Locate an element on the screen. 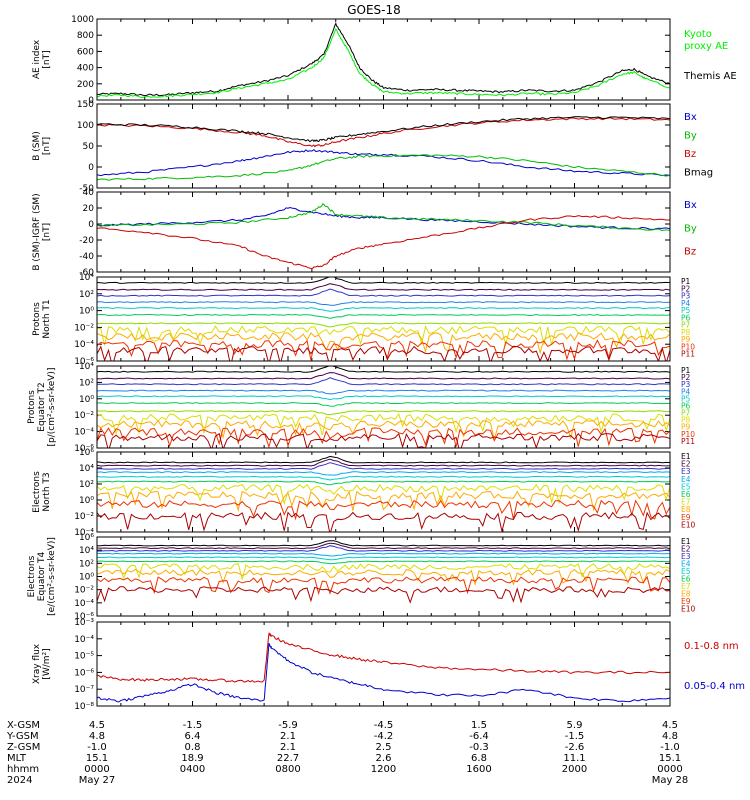  y-tick-label: 10² is located at coordinates (86, 383).